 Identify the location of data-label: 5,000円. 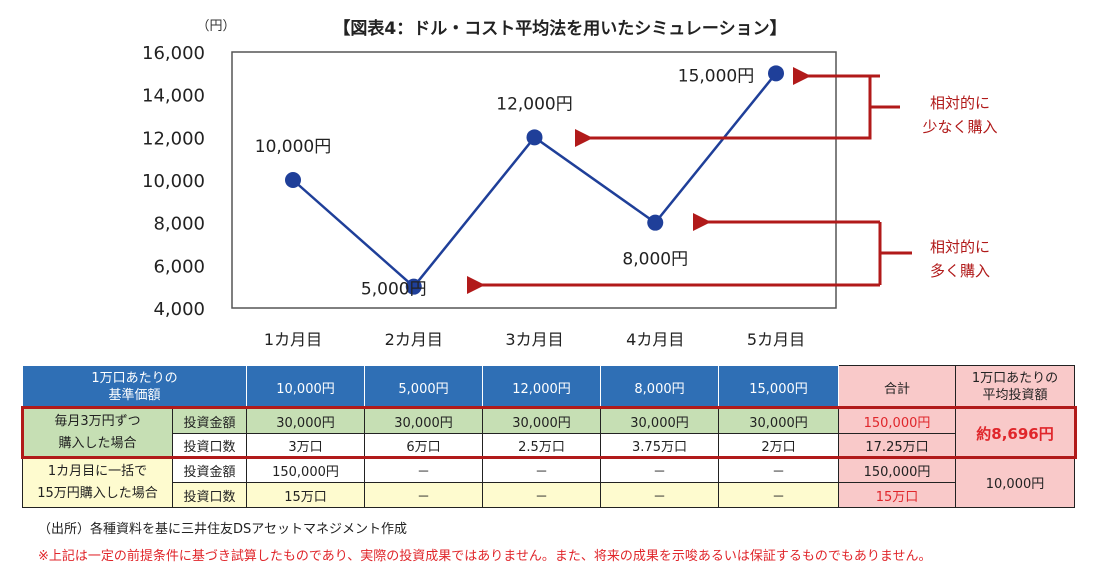
(394, 290).